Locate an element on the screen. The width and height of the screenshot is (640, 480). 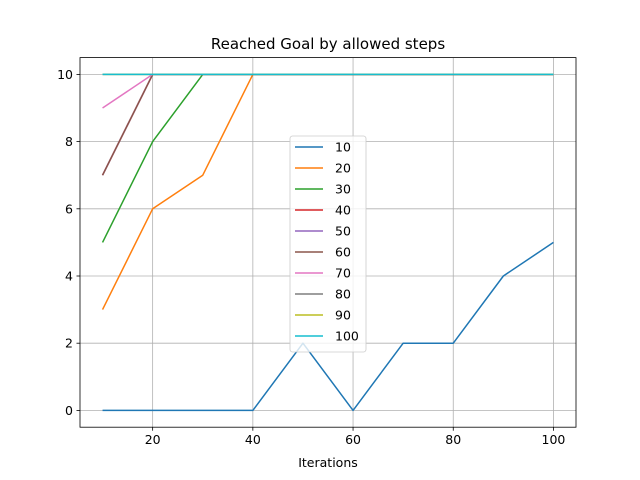
legend-label: 20 is located at coordinates (343, 168).